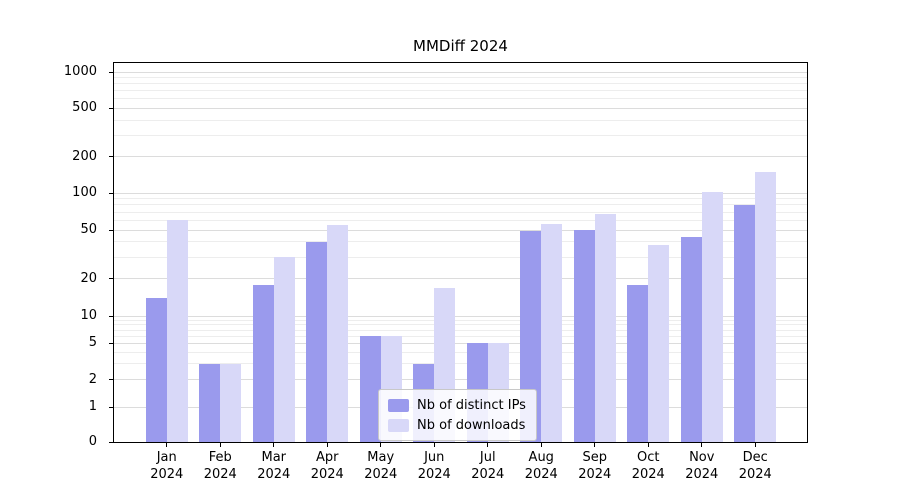 This screenshot has width=900, height=500. I want to click on legend-item: Nb of distinct IPs, so click(457, 405).